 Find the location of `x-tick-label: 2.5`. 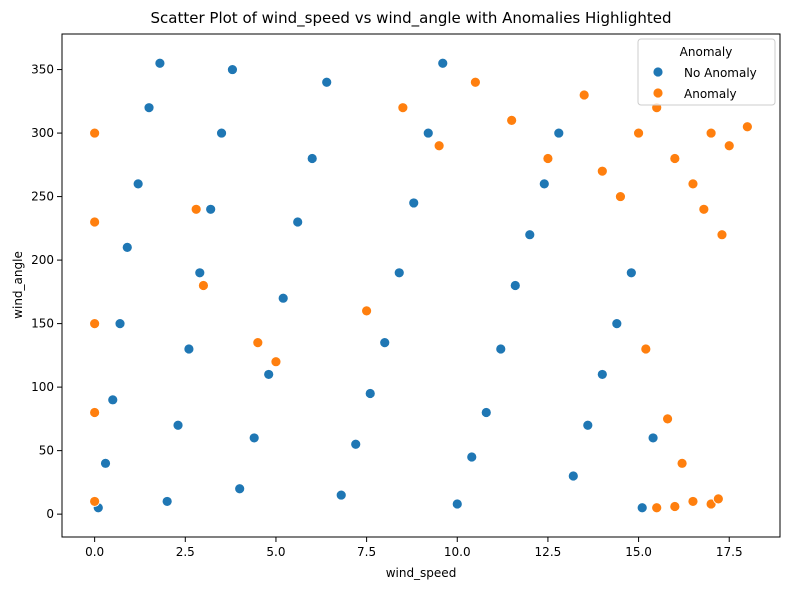

x-tick-label: 2.5 is located at coordinates (185, 552).